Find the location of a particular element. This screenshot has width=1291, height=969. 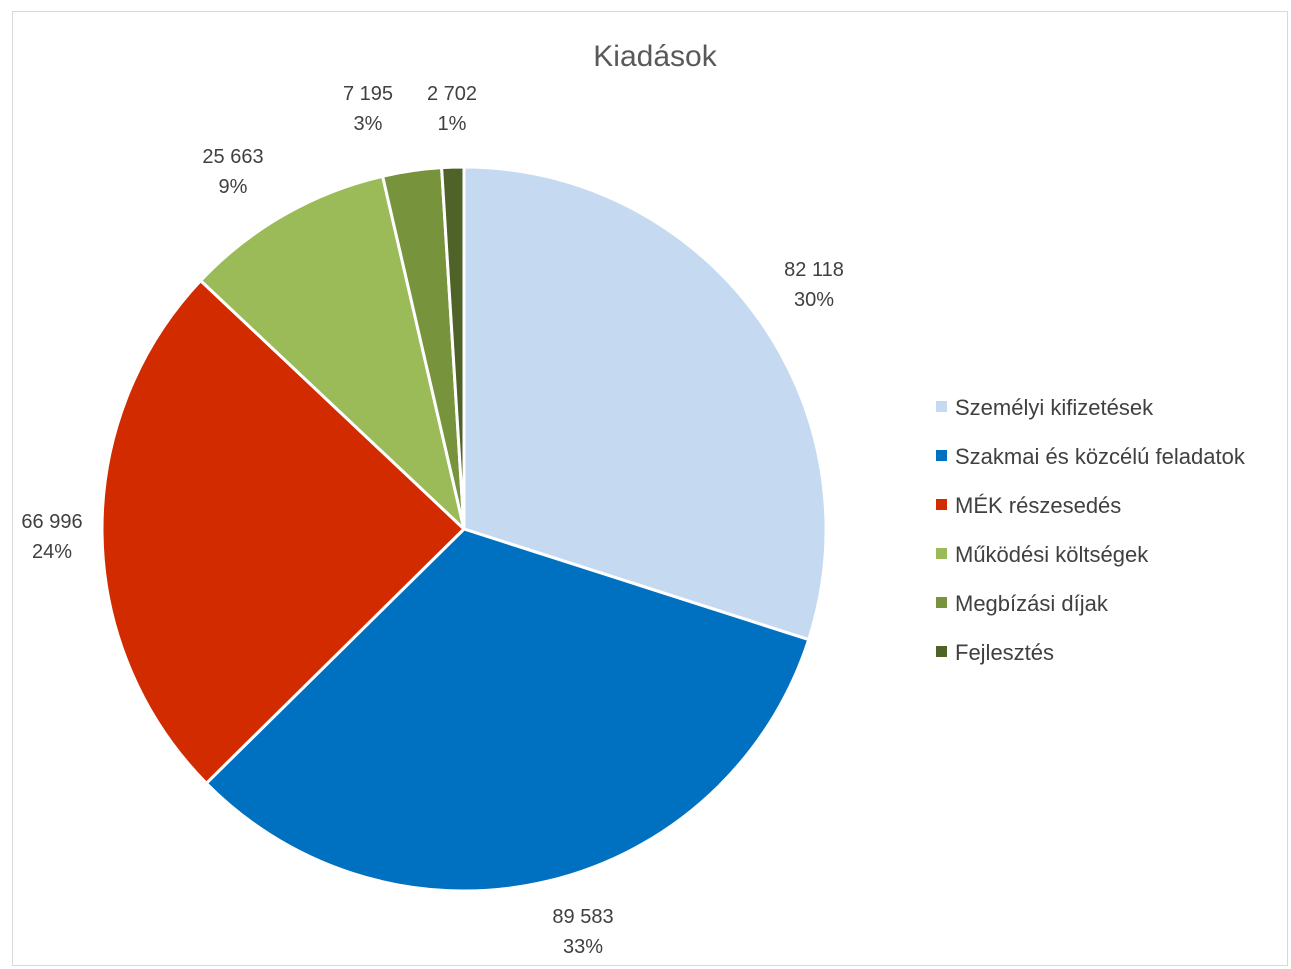

data-label-percent: 24% is located at coordinates (52, 552).